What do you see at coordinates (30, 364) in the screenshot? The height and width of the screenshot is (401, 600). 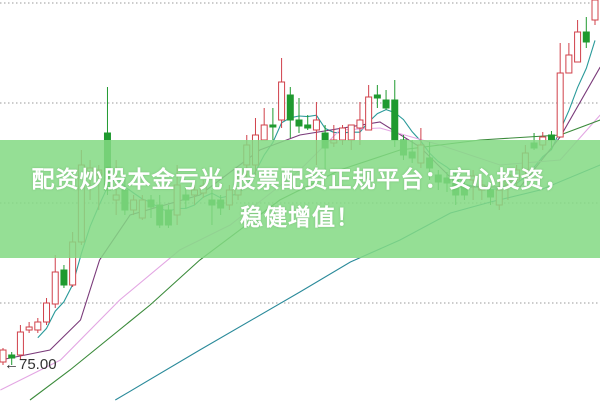 I see `low-price-annotation: ←75.00` at bounding box center [30, 364].